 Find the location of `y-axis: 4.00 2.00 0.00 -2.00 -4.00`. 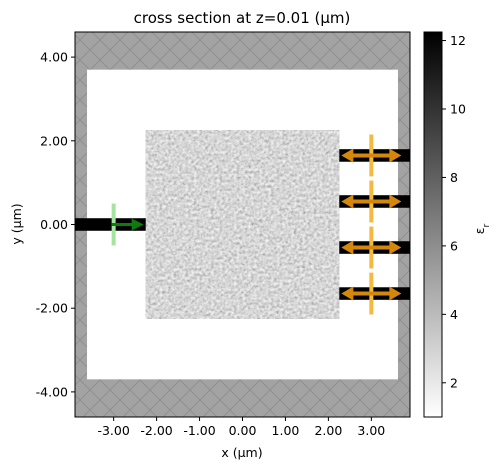

y-axis: 4.00 2.00 0.00 -2.00 -4.00 is located at coordinates (55, 224).